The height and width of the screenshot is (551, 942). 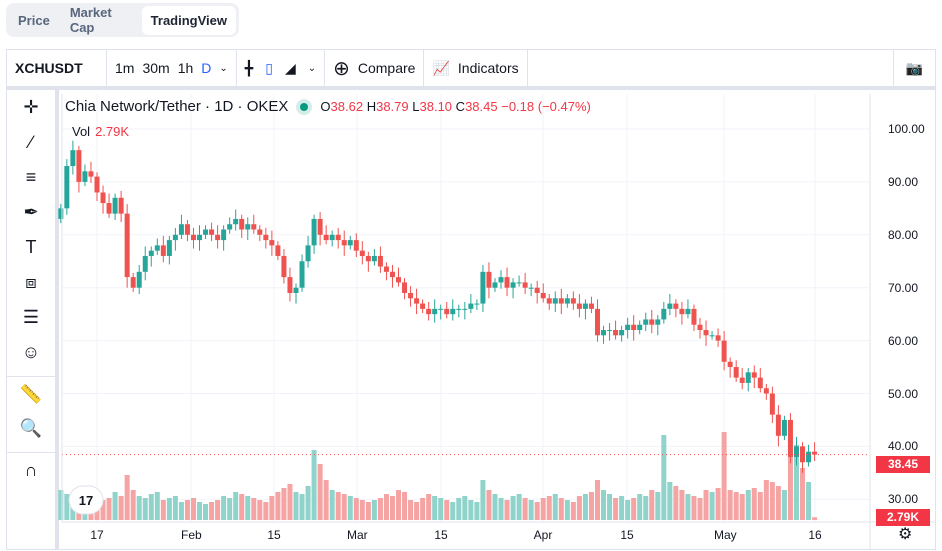 I want to click on tab-market-cap: Market Cap, so click(x=90, y=20).